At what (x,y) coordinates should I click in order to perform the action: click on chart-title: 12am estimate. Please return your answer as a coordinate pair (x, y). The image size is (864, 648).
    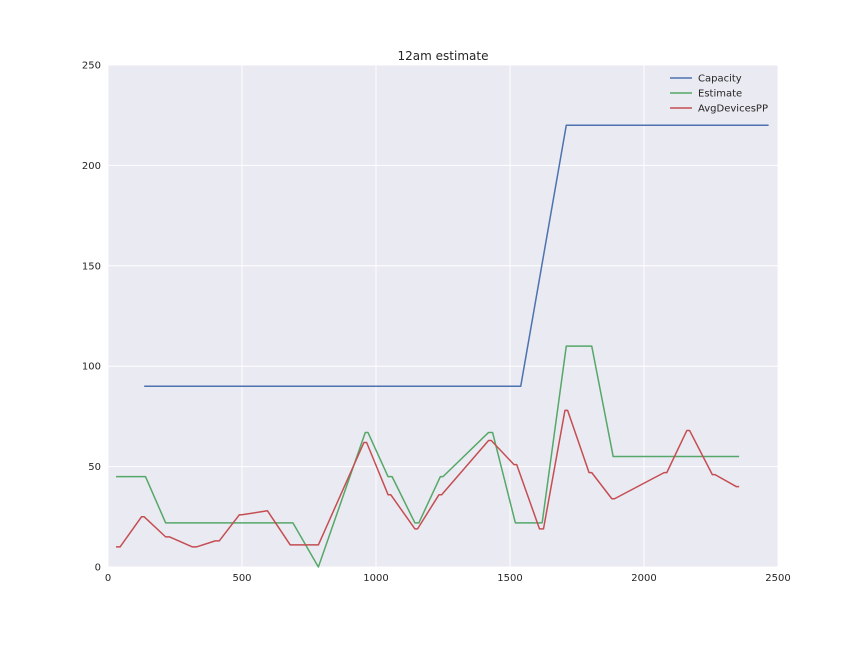
    Looking at the image, I should click on (443, 56).